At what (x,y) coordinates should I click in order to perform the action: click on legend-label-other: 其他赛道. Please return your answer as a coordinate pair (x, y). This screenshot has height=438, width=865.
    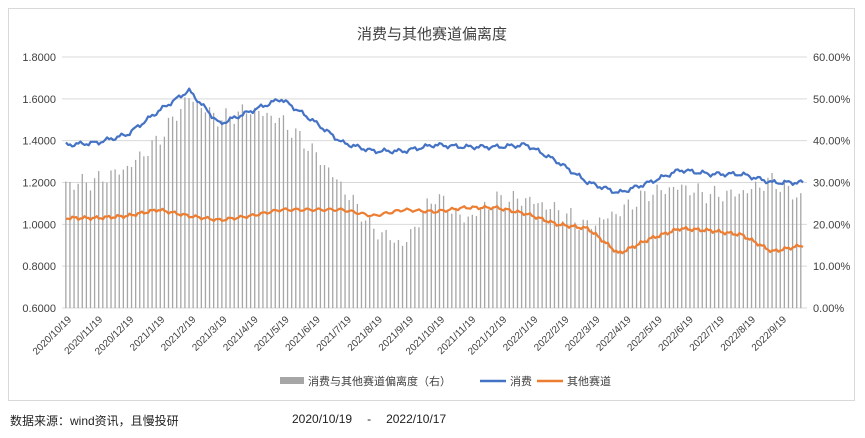
    Looking at the image, I should click on (589, 381).